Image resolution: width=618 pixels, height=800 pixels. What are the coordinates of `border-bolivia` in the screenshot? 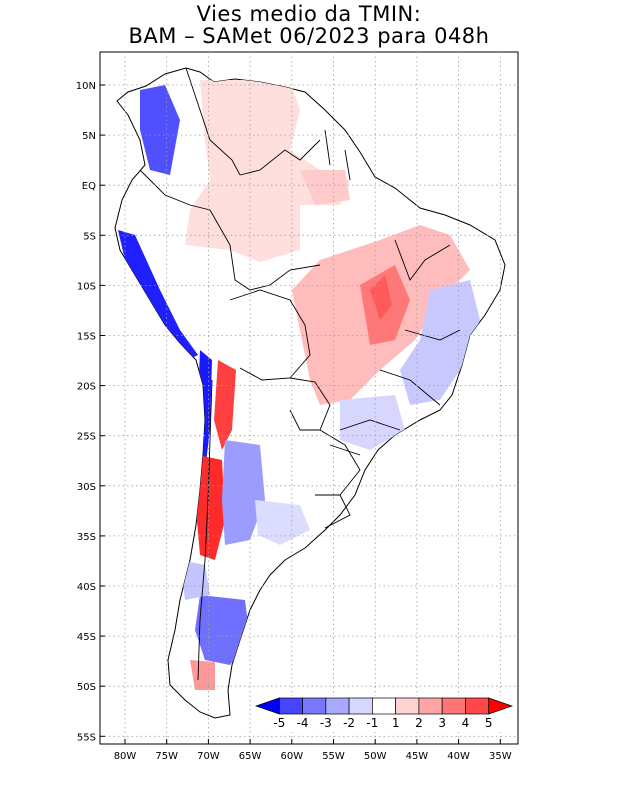 It's located at (270, 335).